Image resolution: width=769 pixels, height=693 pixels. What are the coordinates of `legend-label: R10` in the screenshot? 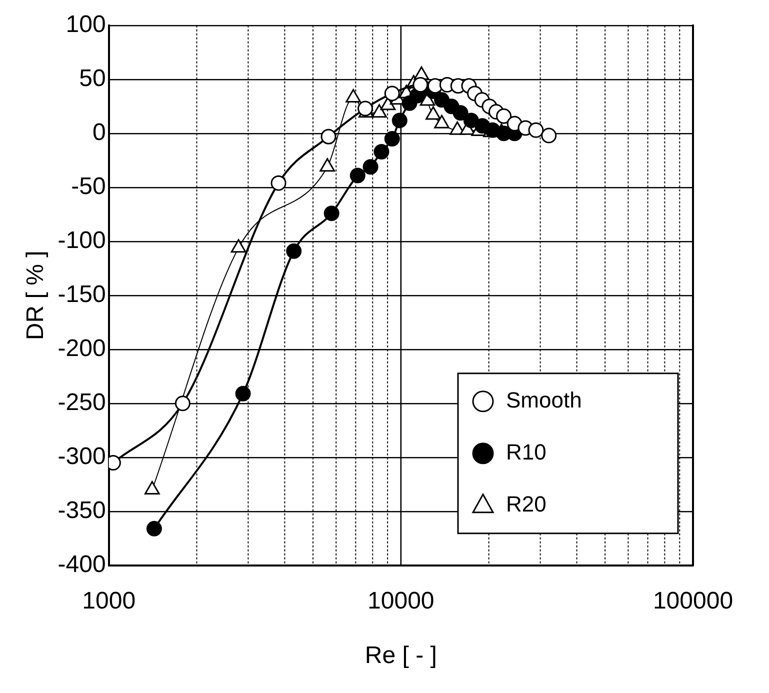 It's located at (526, 451).